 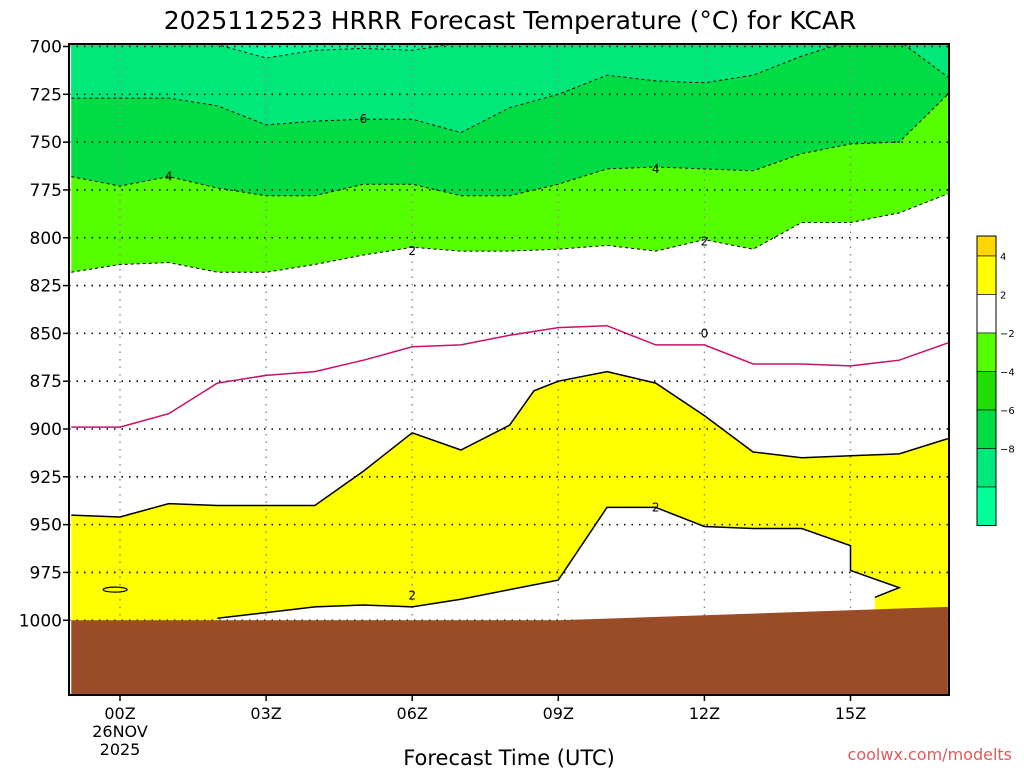 I want to click on y-tick-label: 875, so click(x=46, y=382).